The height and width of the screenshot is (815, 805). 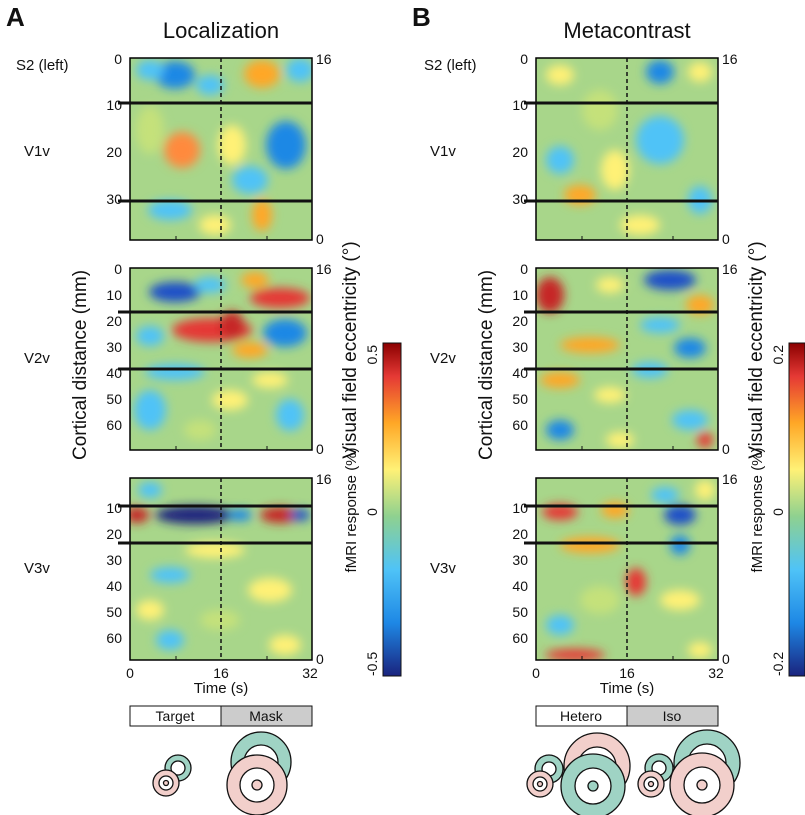 I want to click on x-tick-labels-a: 0 16 32, so click(x=222, y=673).